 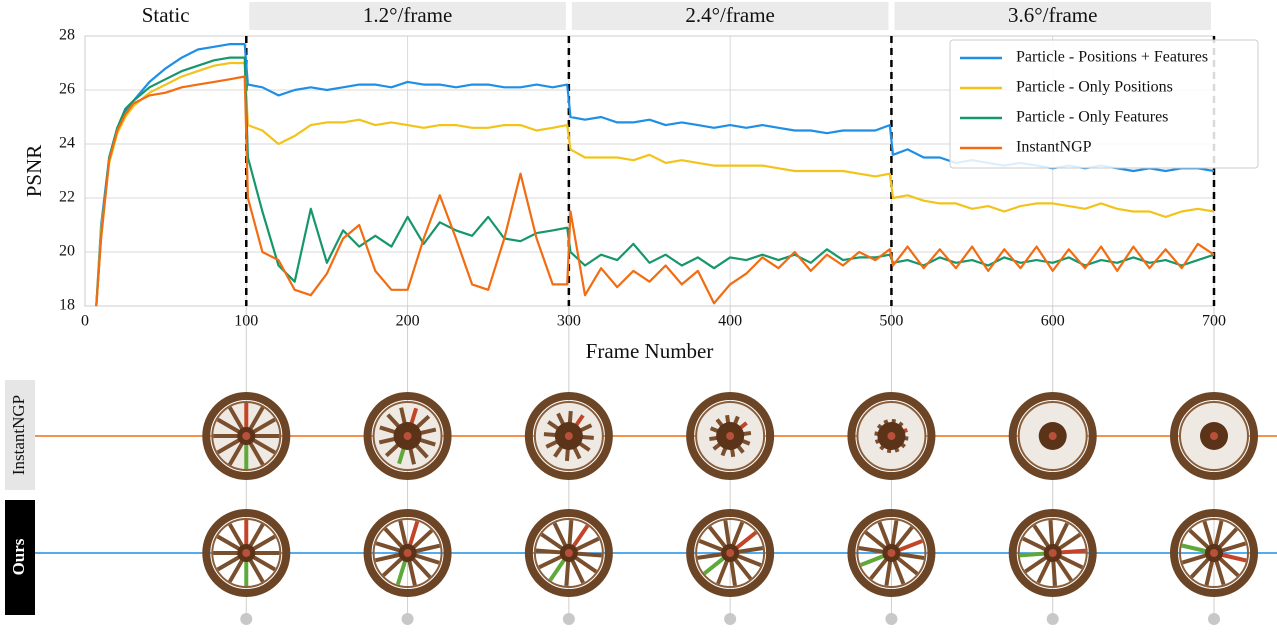 What do you see at coordinates (650, 351) in the screenshot?
I see `x-axis-label: Frame Number` at bounding box center [650, 351].